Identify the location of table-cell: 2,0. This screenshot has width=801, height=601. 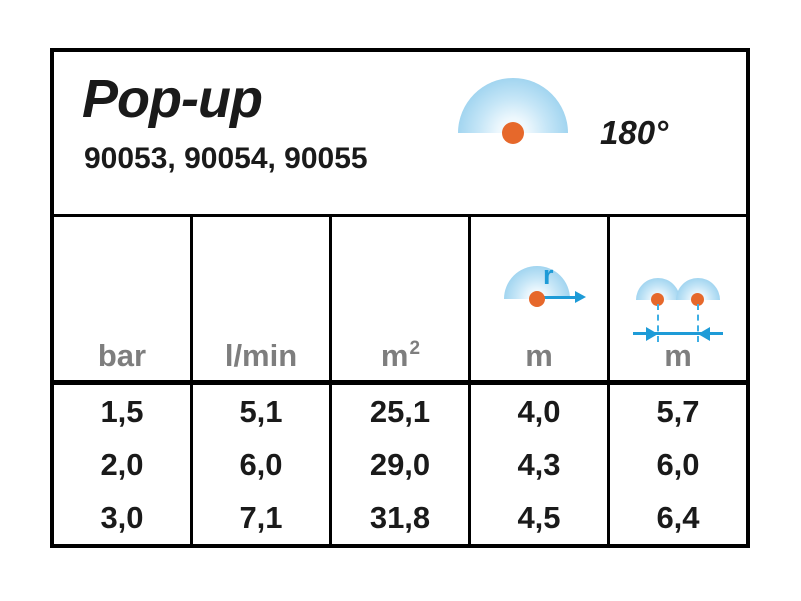
(122, 464).